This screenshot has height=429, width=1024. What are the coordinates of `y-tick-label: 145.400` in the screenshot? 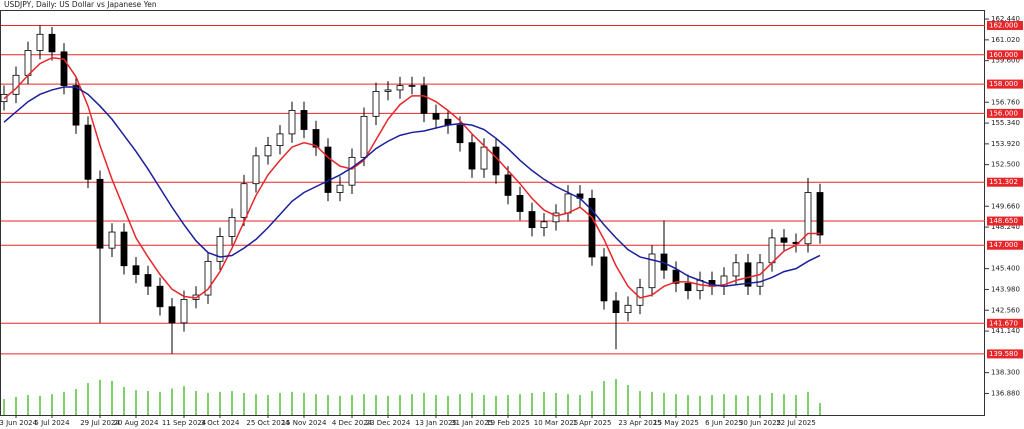 It's located at (1005, 269).